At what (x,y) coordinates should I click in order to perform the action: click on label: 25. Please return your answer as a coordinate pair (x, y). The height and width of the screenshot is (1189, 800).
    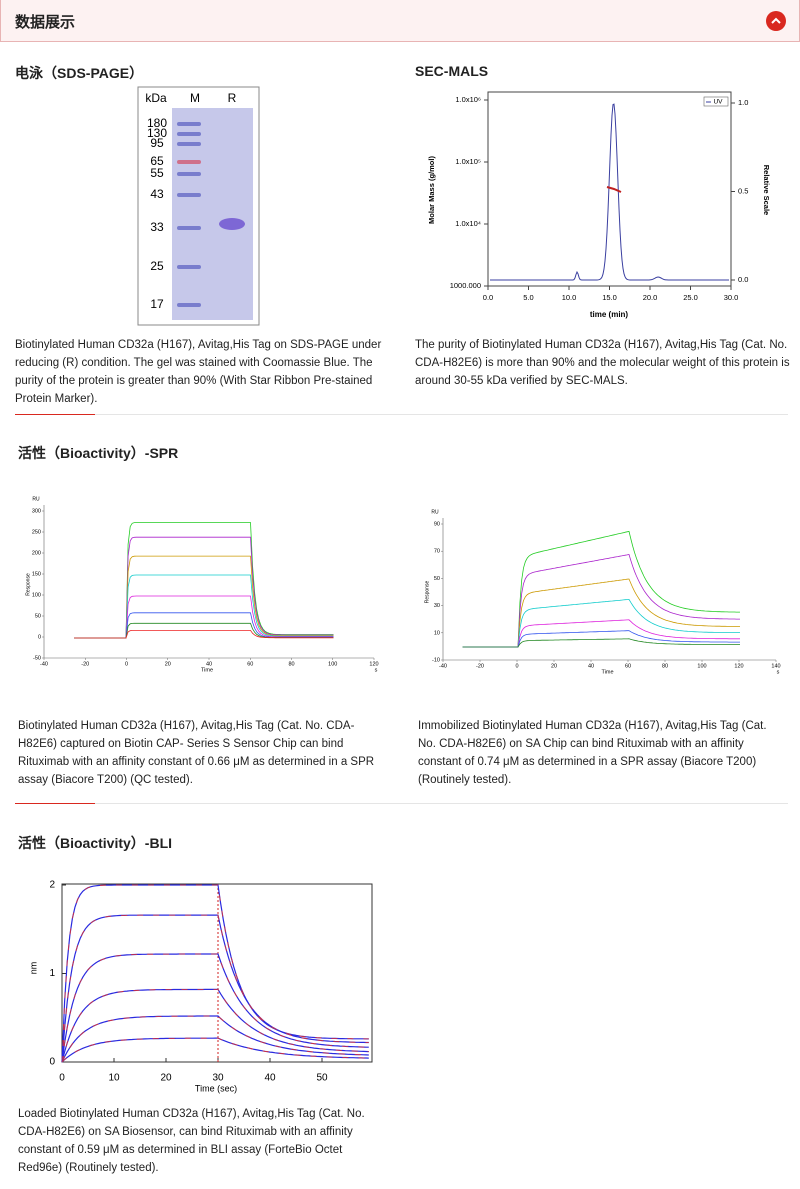
    Looking at the image, I should click on (157, 266).